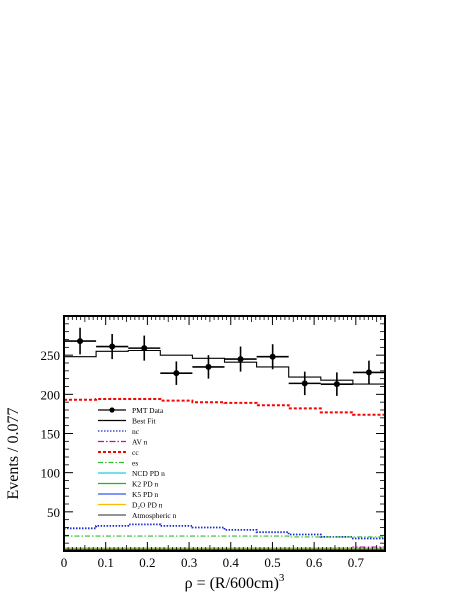 Image resolution: width=463 pixels, height=599 pixels. Describe the element at coordinates (145, 484) in the screenshot. I see `legend-label: K2 PD n` at that location.